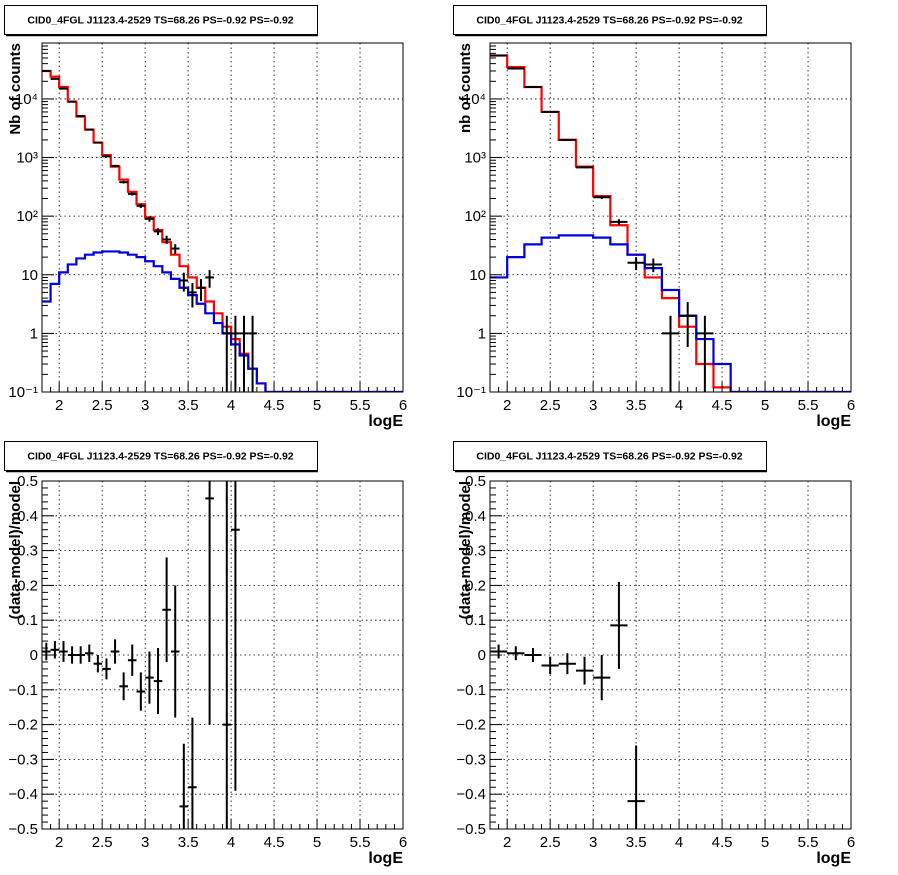 The width and height of the screenshot is (898, 875). I want to click on y-tick-label: −0.1, so click(471, 690).